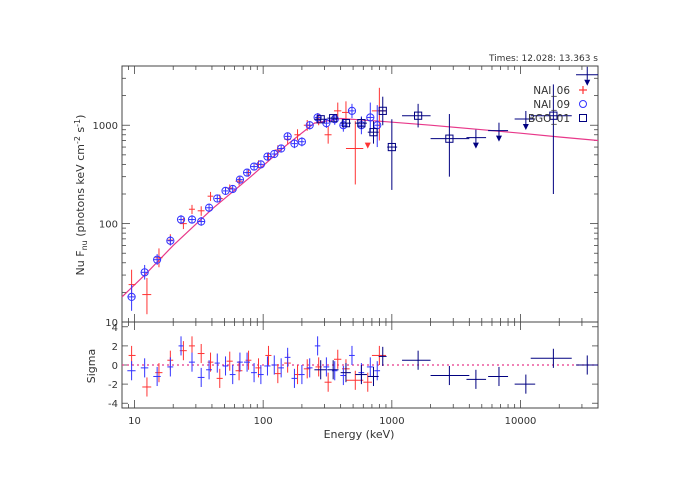 This screenshot has width=695, height=500. What do you see at coordinates (359, 434) in the screenshot?
I see `x-axis-label: Energy (keV)` at bounding box center [359, 434].